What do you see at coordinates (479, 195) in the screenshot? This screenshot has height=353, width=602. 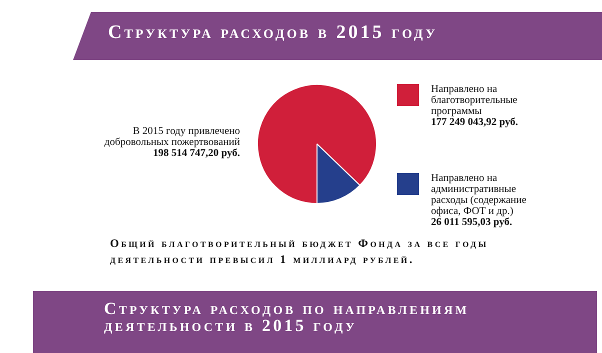 I see `legend-label: Направлено на административные расходы (содержание офиса, ФОТ и др.)` at bounding box center [479, 195].